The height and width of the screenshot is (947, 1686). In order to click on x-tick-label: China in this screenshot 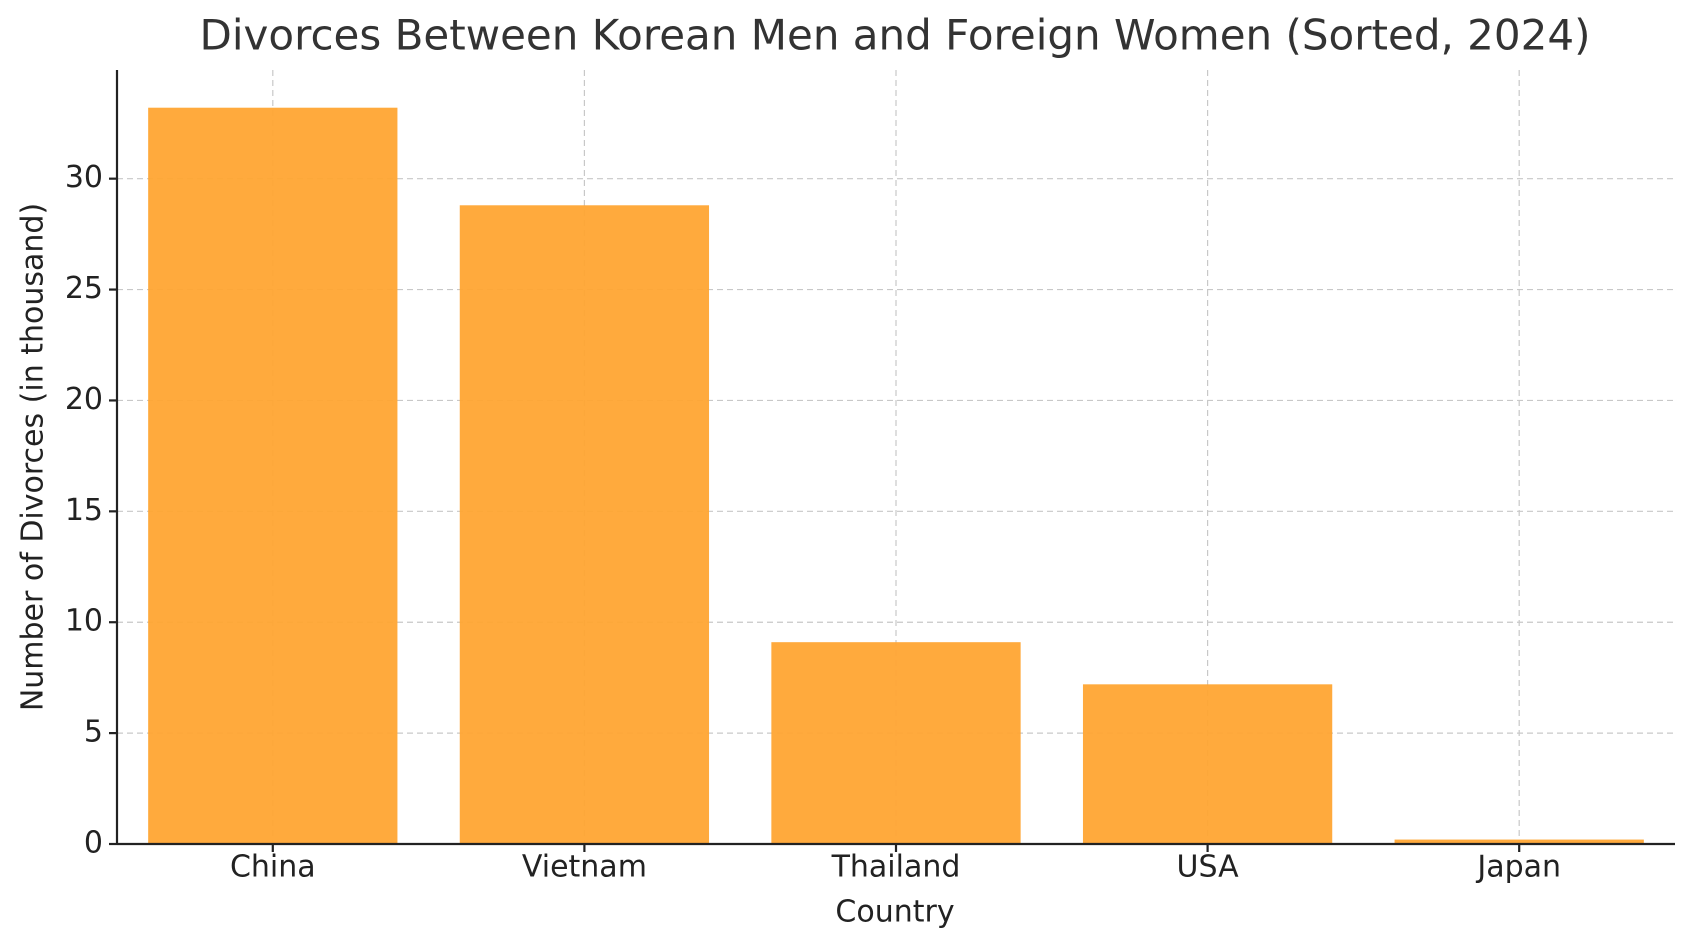, I will do `click(273, 867)`.